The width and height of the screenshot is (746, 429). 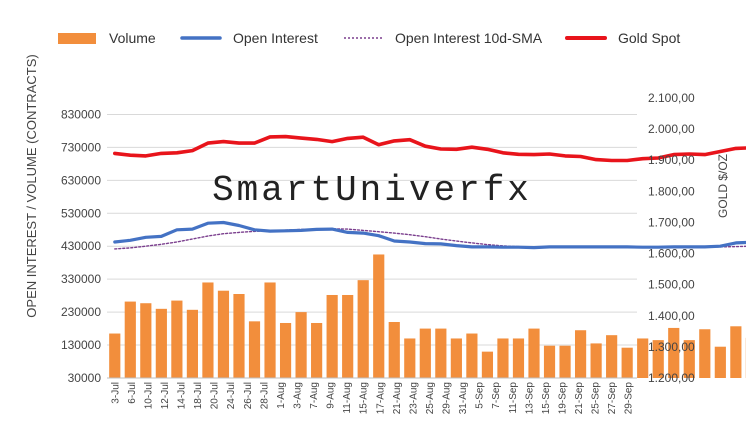 I want to click on x-tick-label: 29-Aug, so click(x=447, y=398).